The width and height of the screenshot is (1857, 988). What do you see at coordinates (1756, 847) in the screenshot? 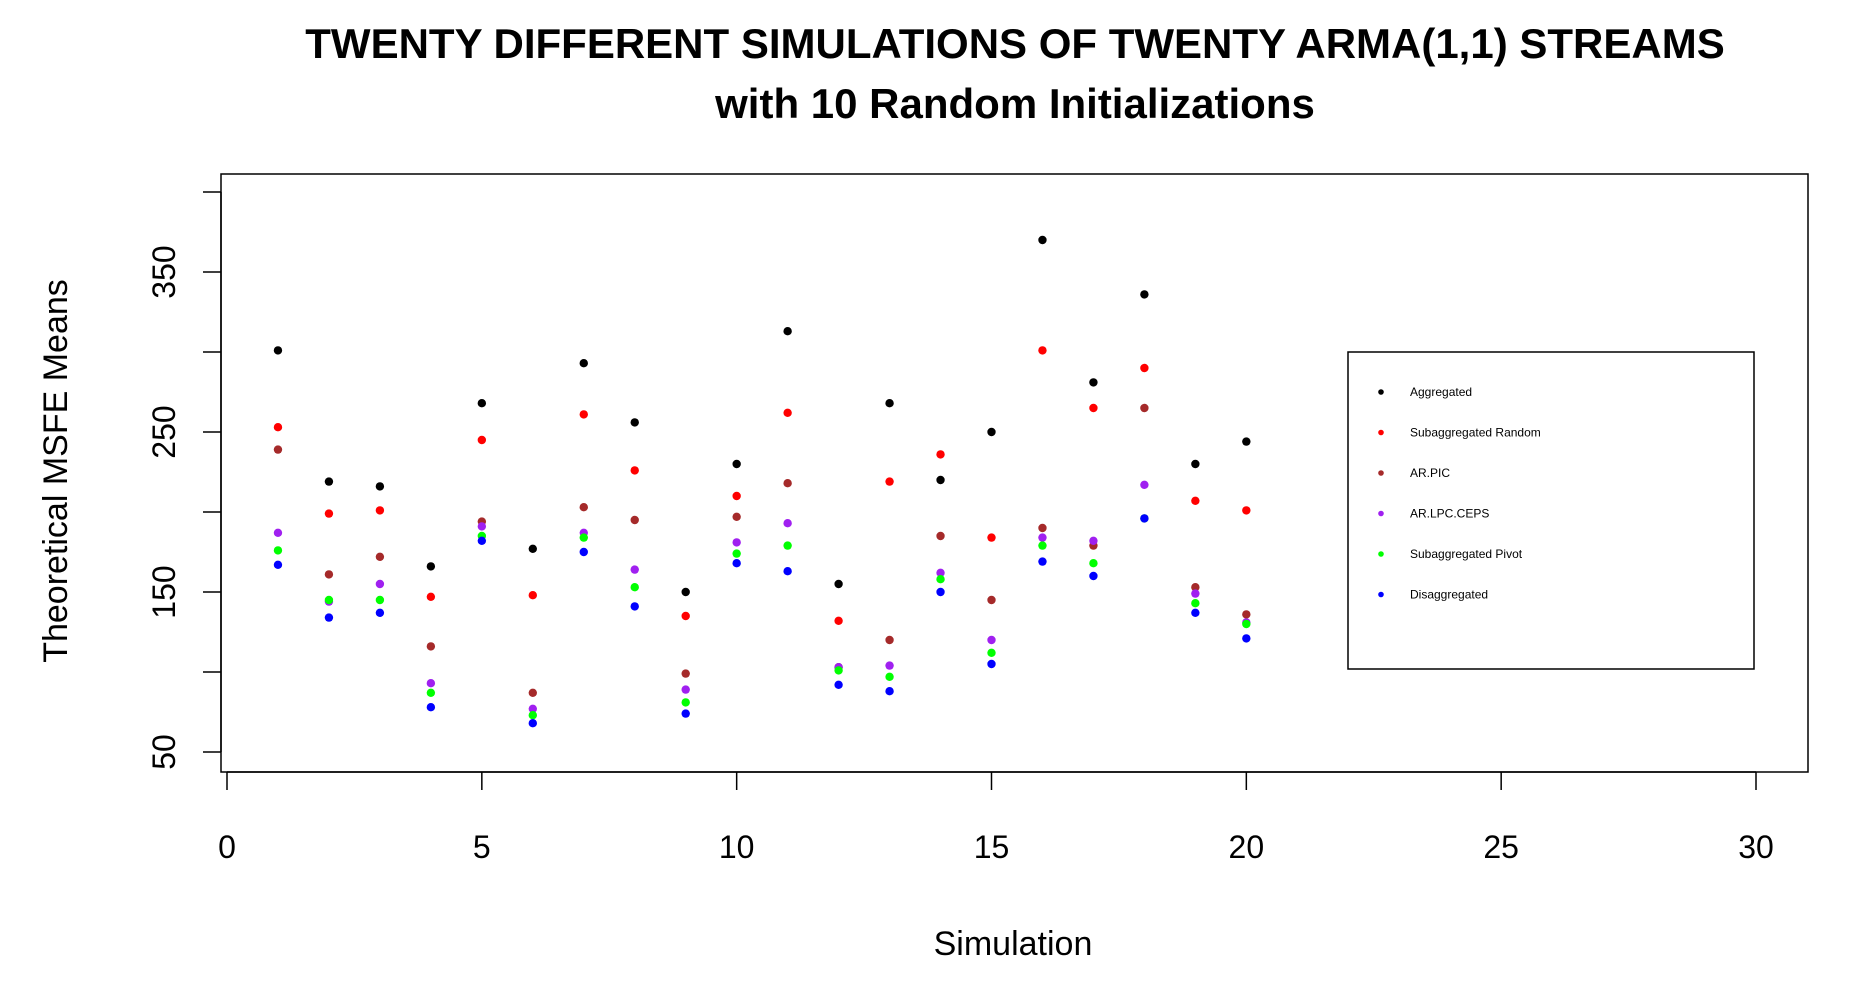
I see `x-tick-label: 30` at bounding box center [1756, 847].